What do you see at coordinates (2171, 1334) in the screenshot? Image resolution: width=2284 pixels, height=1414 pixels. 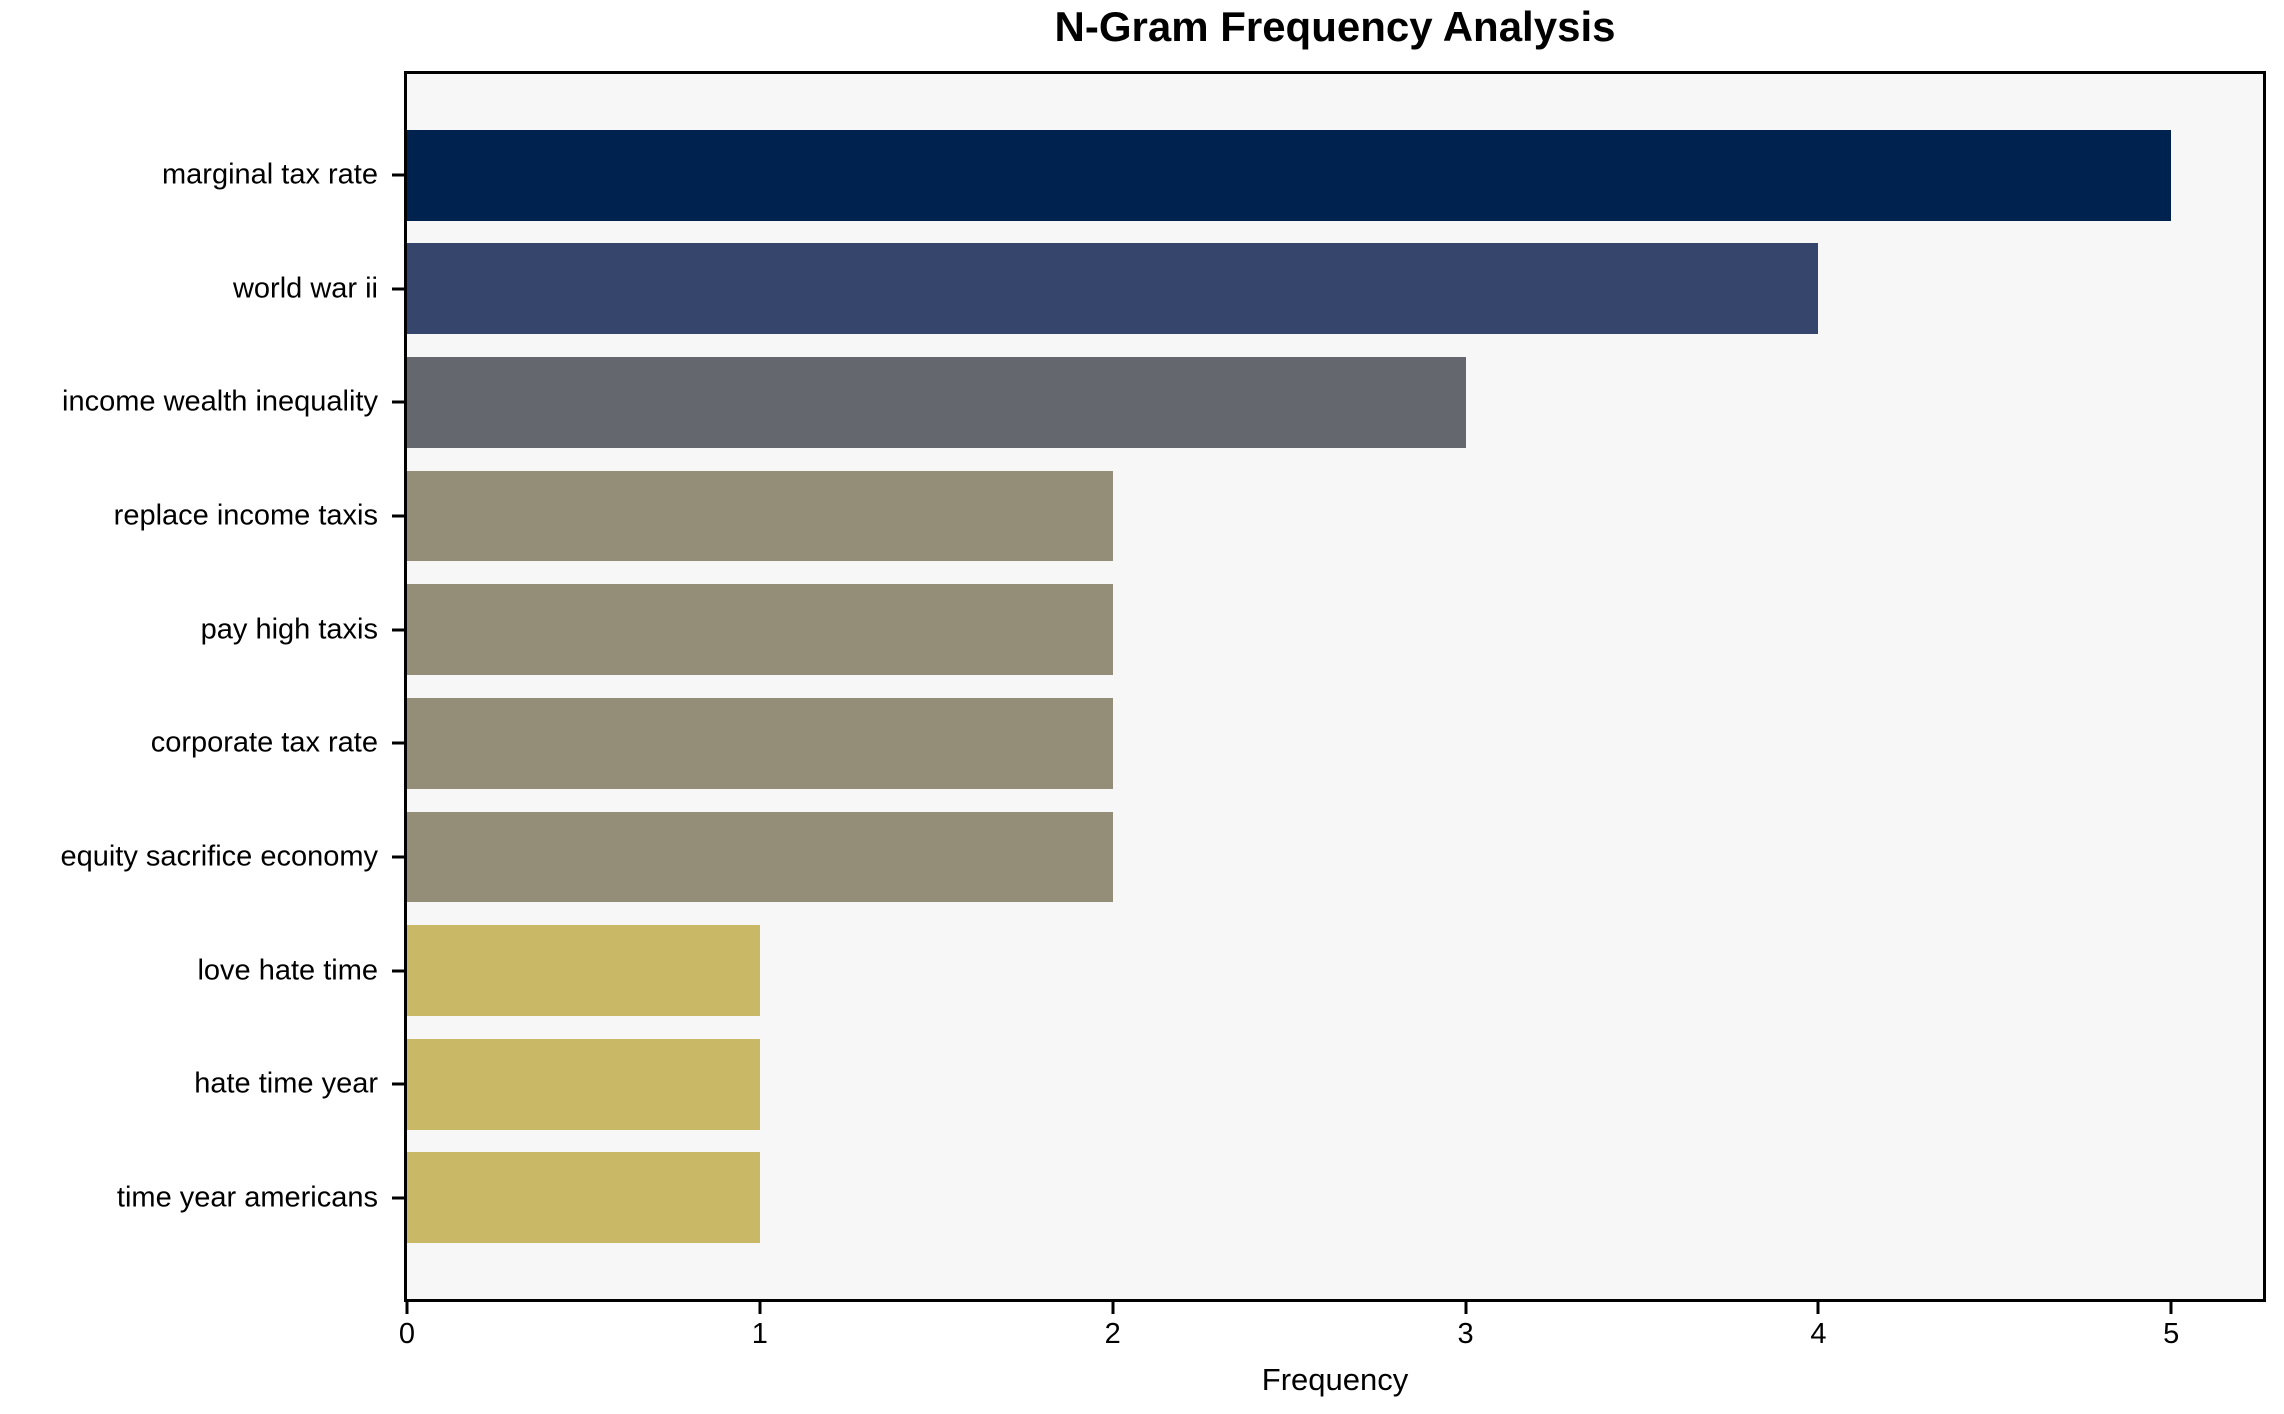 I see `x-tick-label: 5` at bounding box center [2171, 1334].